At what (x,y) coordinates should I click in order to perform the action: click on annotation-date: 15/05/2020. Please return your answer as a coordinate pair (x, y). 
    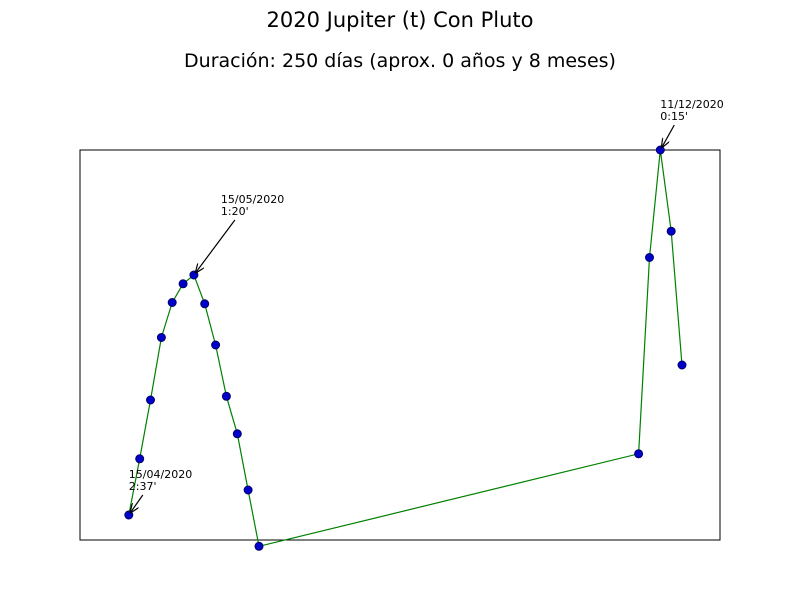
    Looking at the image, I should click on (252, 199).